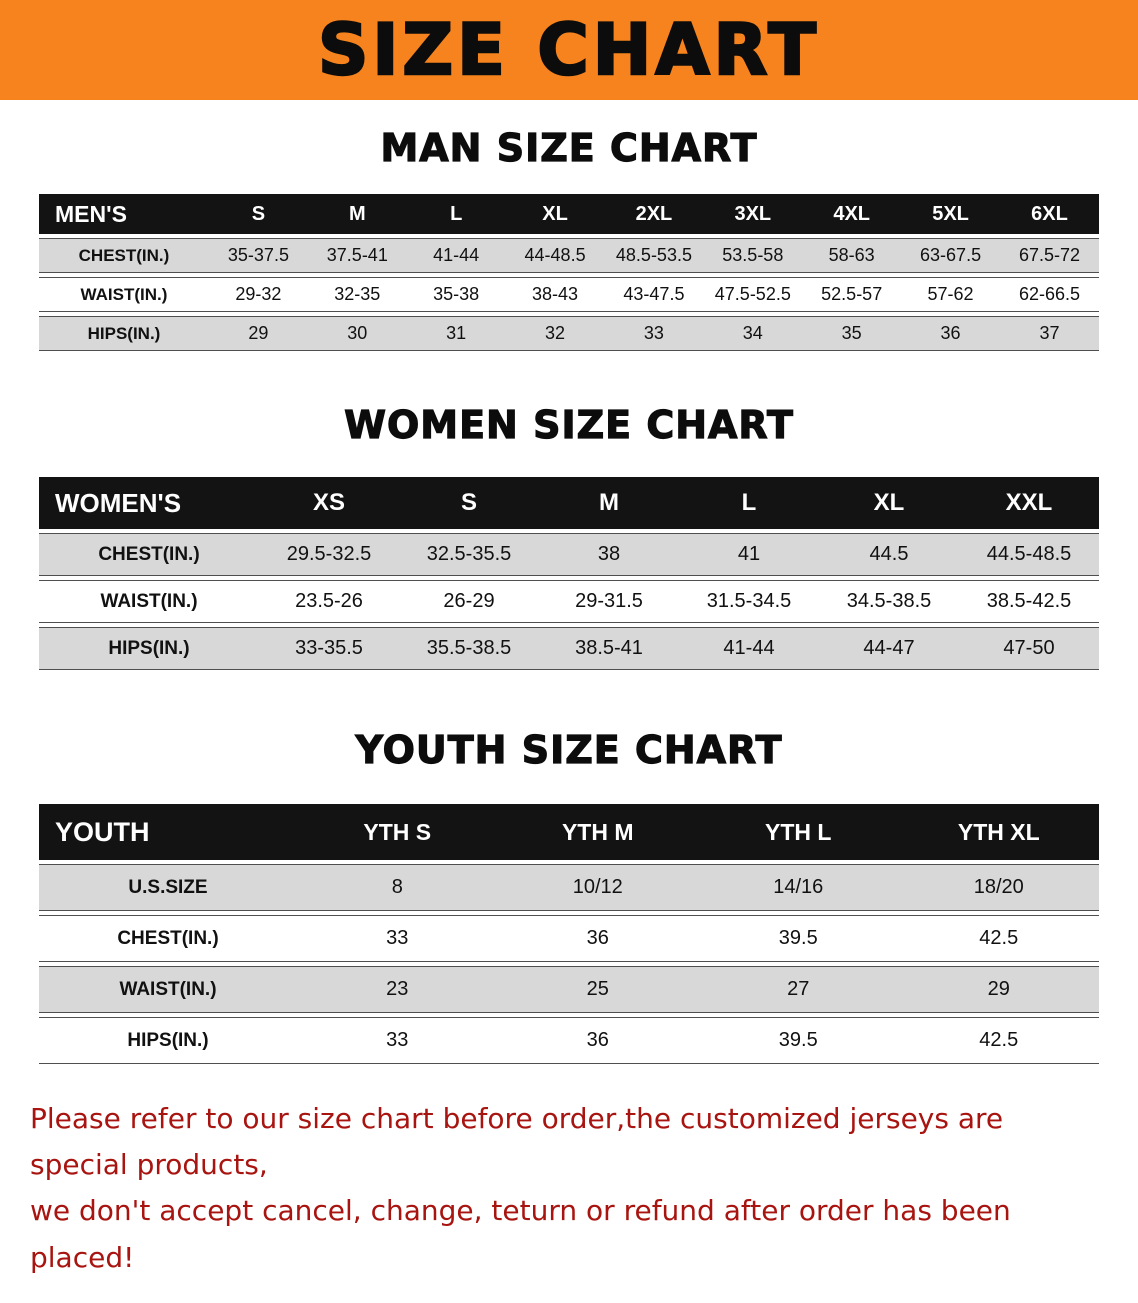 The image size is (1138, 1303). I want to click on size-value-cell: 29.5-32.5, so click(329, 554).